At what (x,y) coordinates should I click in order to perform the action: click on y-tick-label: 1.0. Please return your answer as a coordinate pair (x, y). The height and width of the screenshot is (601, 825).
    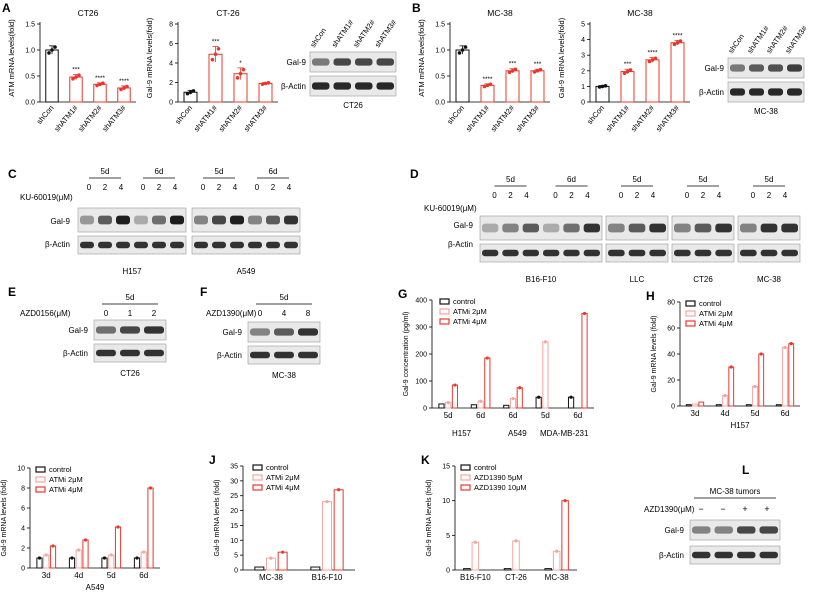
    Looking at the image, I should click on (440, 51).